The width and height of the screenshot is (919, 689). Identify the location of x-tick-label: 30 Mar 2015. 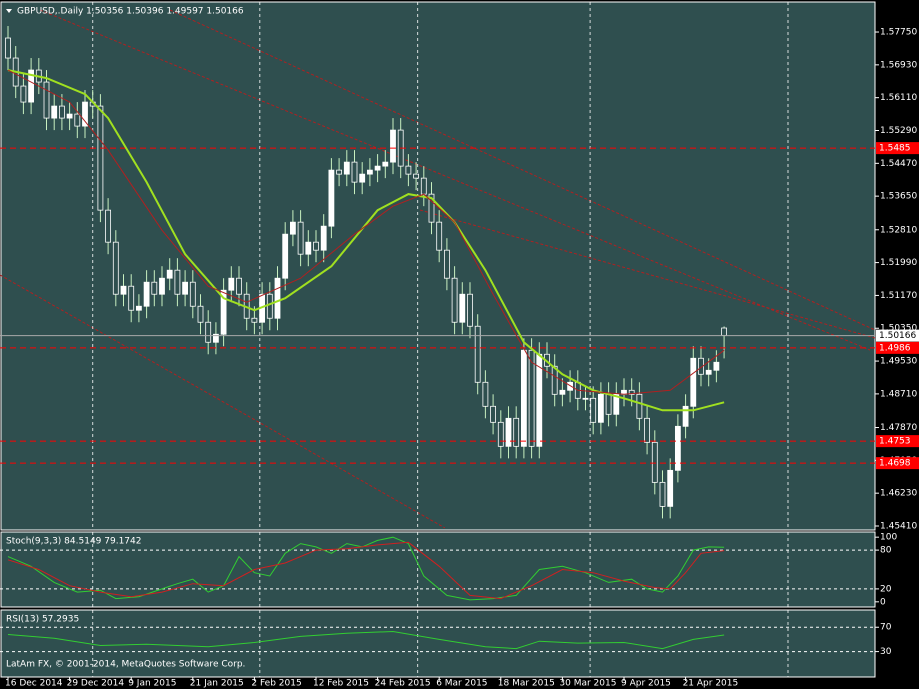
(587, 684).